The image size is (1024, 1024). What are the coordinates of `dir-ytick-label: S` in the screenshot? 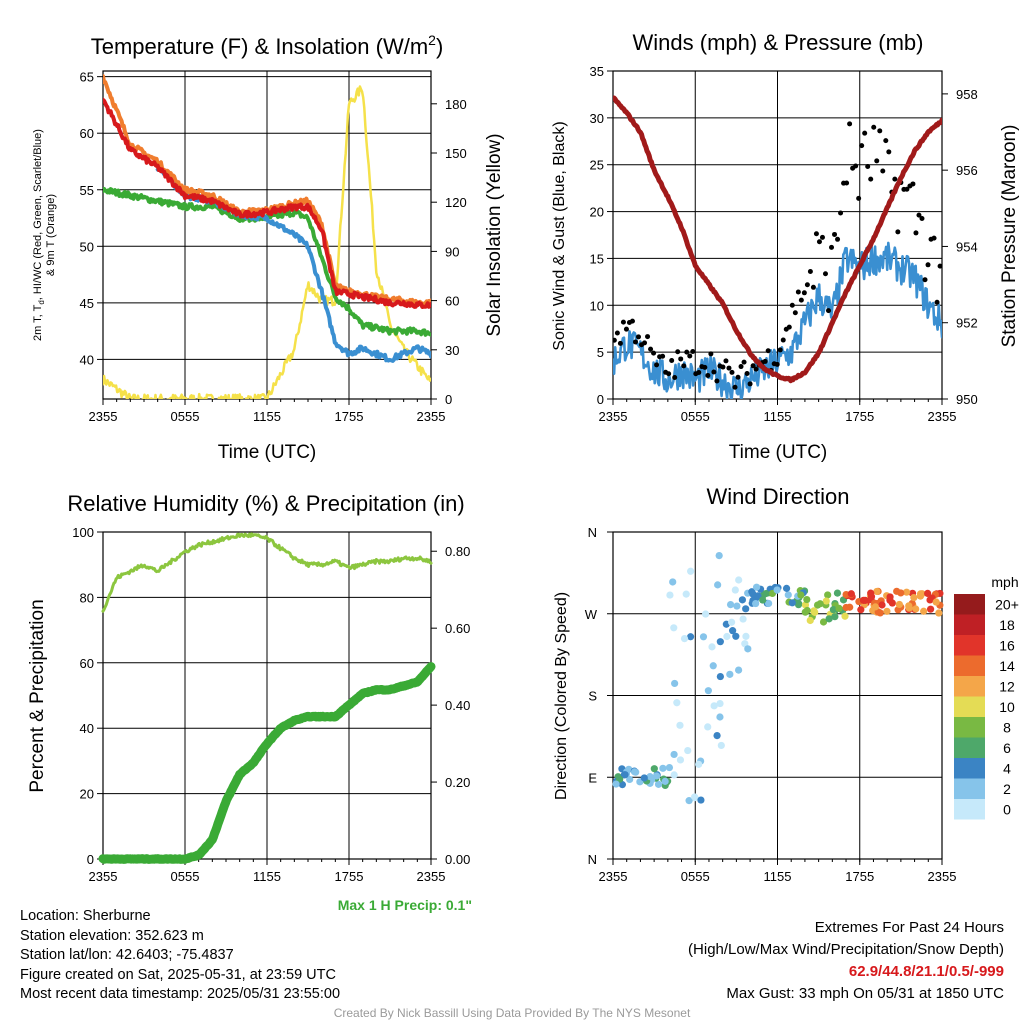 It's located at (592, 696).